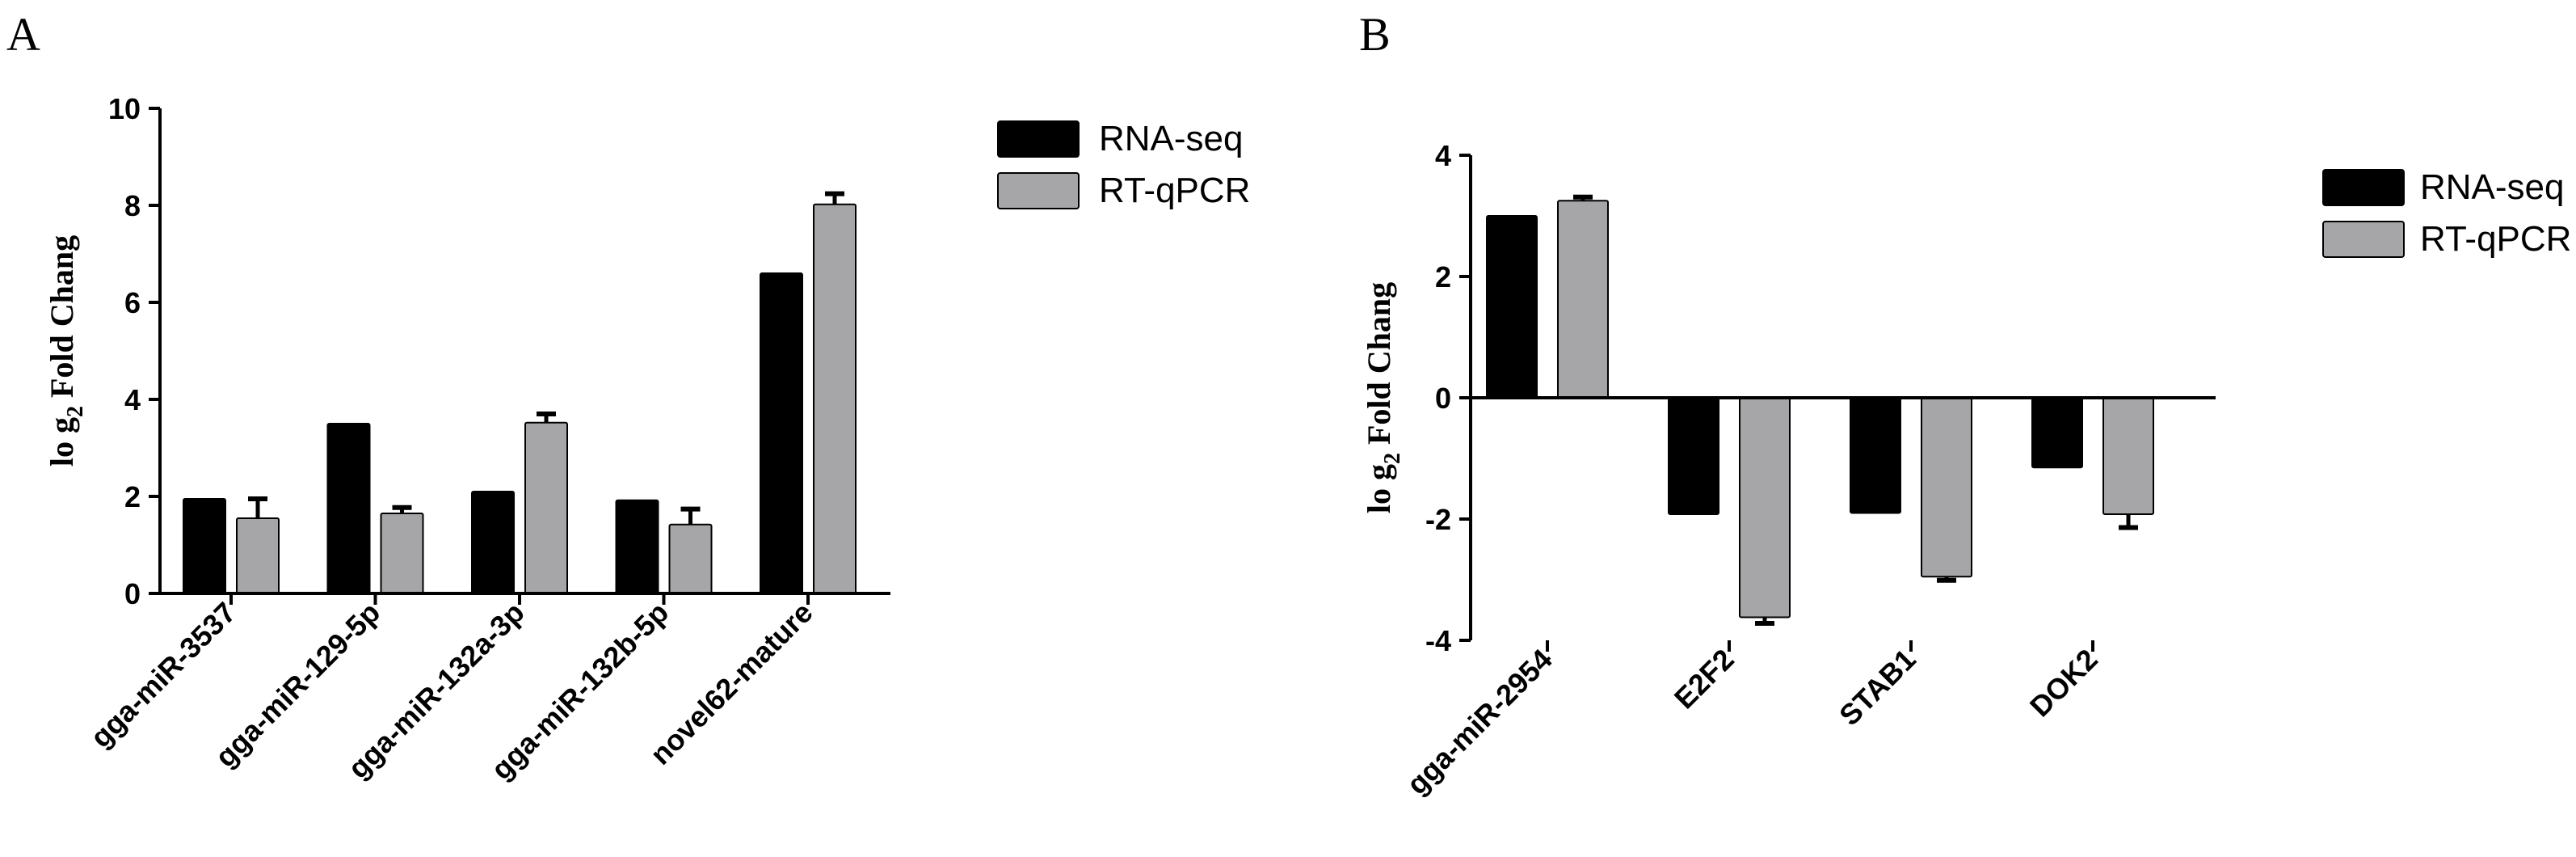  Describe the element at coordinates (163, 675) in the screenshot. I see `category-label: gga-miR-3537` at that location.